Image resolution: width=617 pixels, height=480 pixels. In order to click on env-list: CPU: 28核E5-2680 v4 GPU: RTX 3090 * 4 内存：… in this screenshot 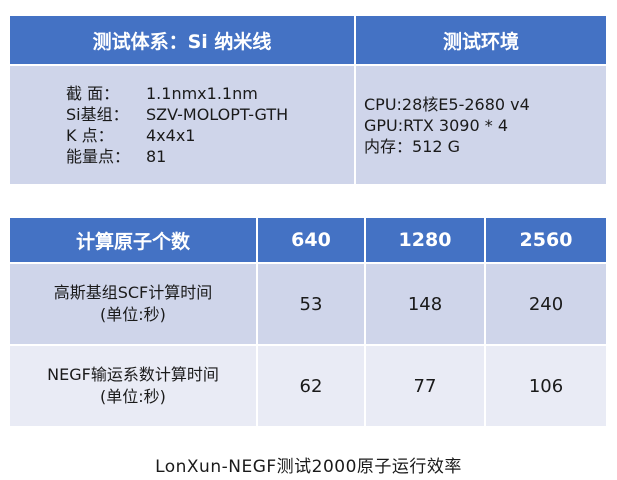, I will do `click(481, 125)`.